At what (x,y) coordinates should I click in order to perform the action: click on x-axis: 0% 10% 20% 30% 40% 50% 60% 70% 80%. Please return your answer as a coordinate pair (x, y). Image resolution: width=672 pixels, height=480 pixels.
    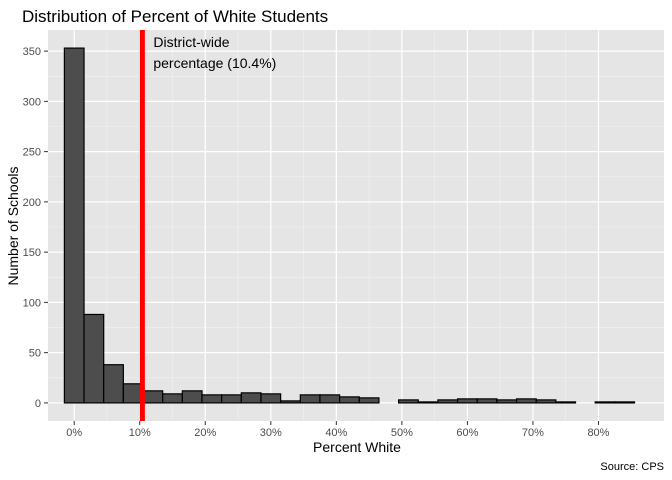
    Looking at the image, I should click on (338, 430).